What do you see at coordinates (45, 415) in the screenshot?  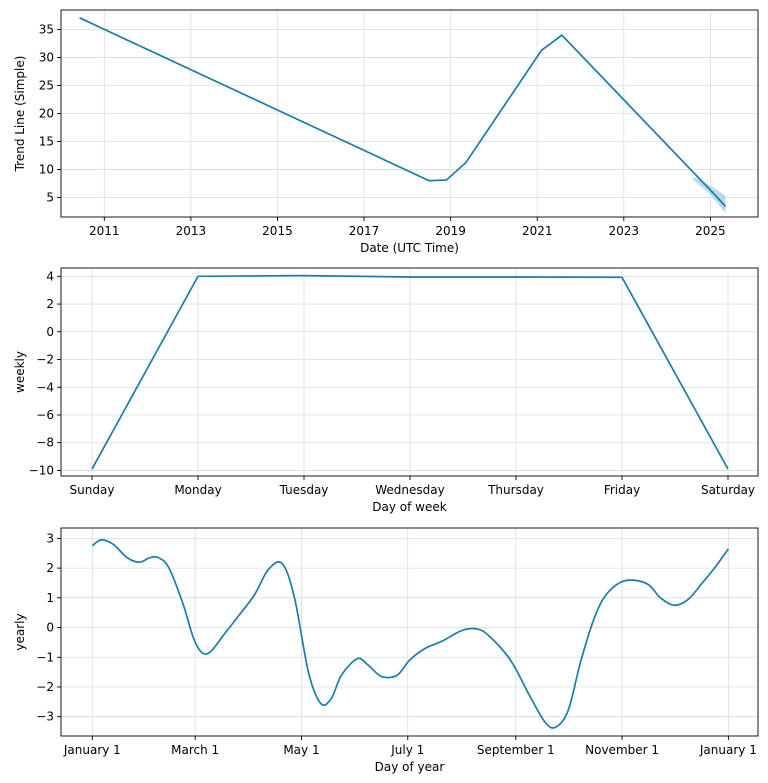 I see `weekly-y-tick-label: −6` at bounding box center [45, 415].